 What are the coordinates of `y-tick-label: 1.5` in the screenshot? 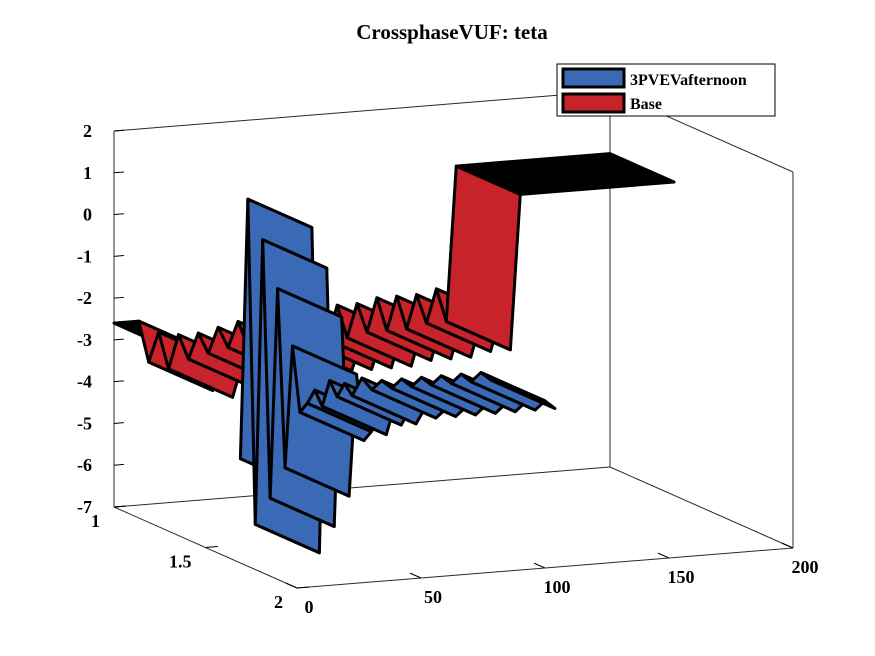 It's located at (180, 562).